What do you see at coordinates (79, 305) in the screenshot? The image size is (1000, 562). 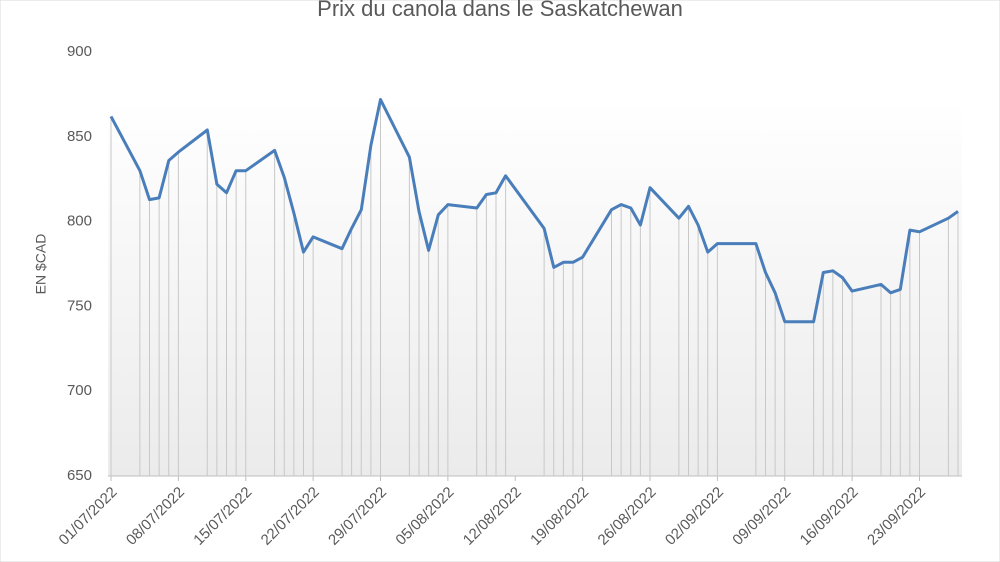 I see `y-tick-label: 750` at bounding box center [79, 305].